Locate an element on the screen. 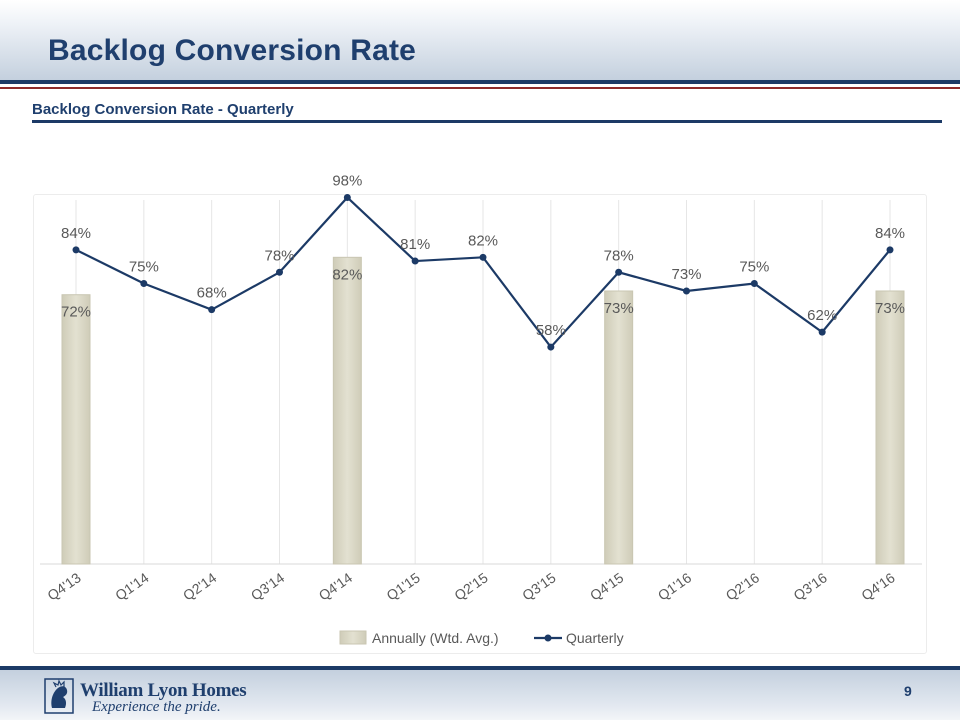  lion-logo-icon is located at coordinates (59, 696).